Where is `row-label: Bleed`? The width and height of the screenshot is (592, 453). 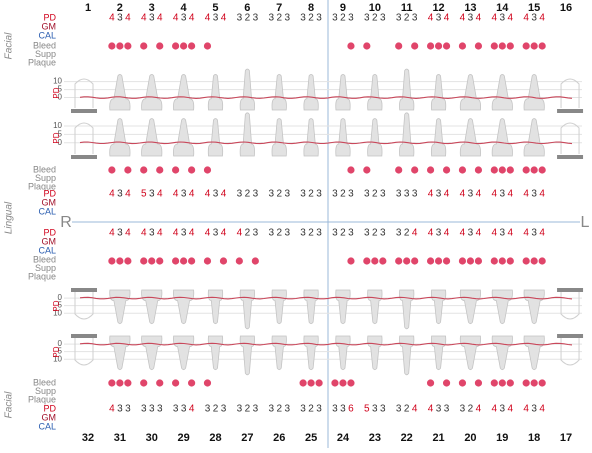
row-label: Bleed is located at coordinates (44, 45).